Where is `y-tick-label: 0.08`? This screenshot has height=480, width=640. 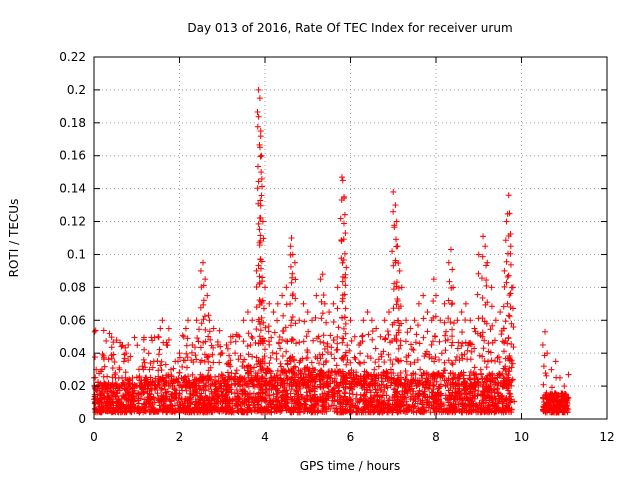 y-tick-label: 0.08 is located at coordinates (72, 287).